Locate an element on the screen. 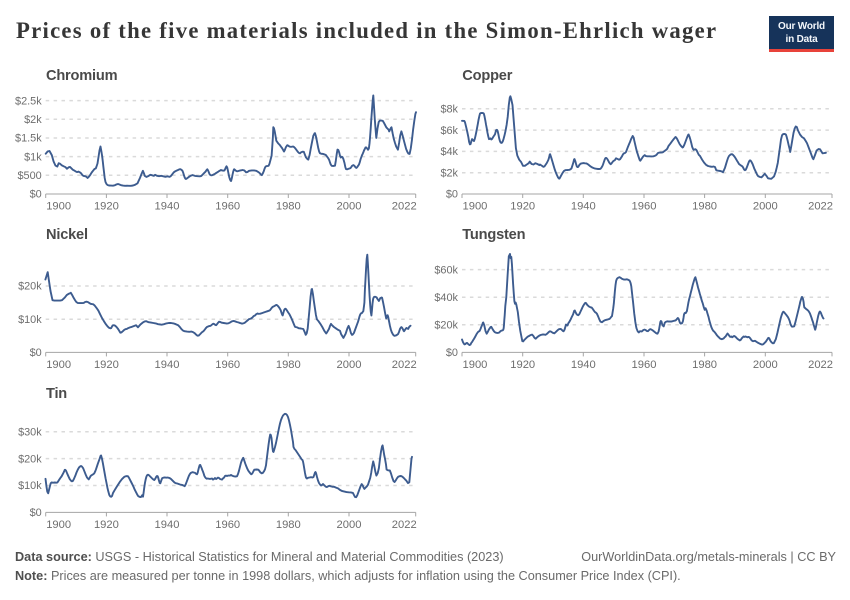 The image size is (850, 600). svg-text: $4k is located at coordinates (449, 152).